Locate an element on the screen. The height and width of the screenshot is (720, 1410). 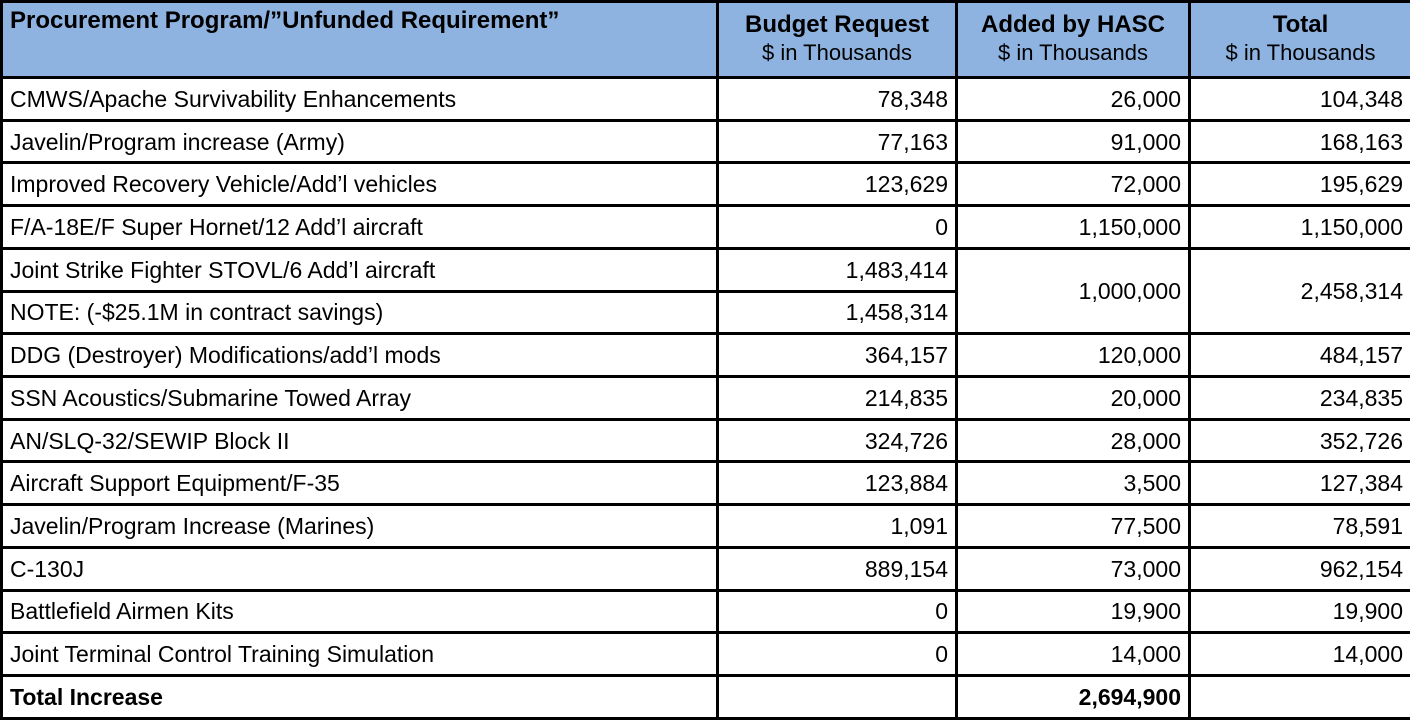
cell-added-by-hasc: 73,000 is located at coordinates (1073, 568).